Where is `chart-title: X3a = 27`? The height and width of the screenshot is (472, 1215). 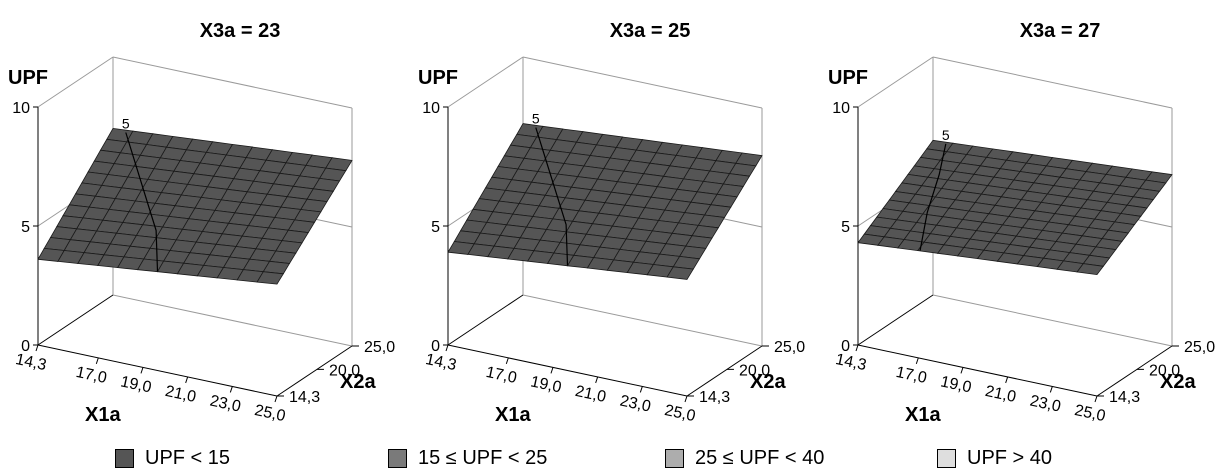
chart-title: X3a = 27 is located at coordinates (1060, 31).